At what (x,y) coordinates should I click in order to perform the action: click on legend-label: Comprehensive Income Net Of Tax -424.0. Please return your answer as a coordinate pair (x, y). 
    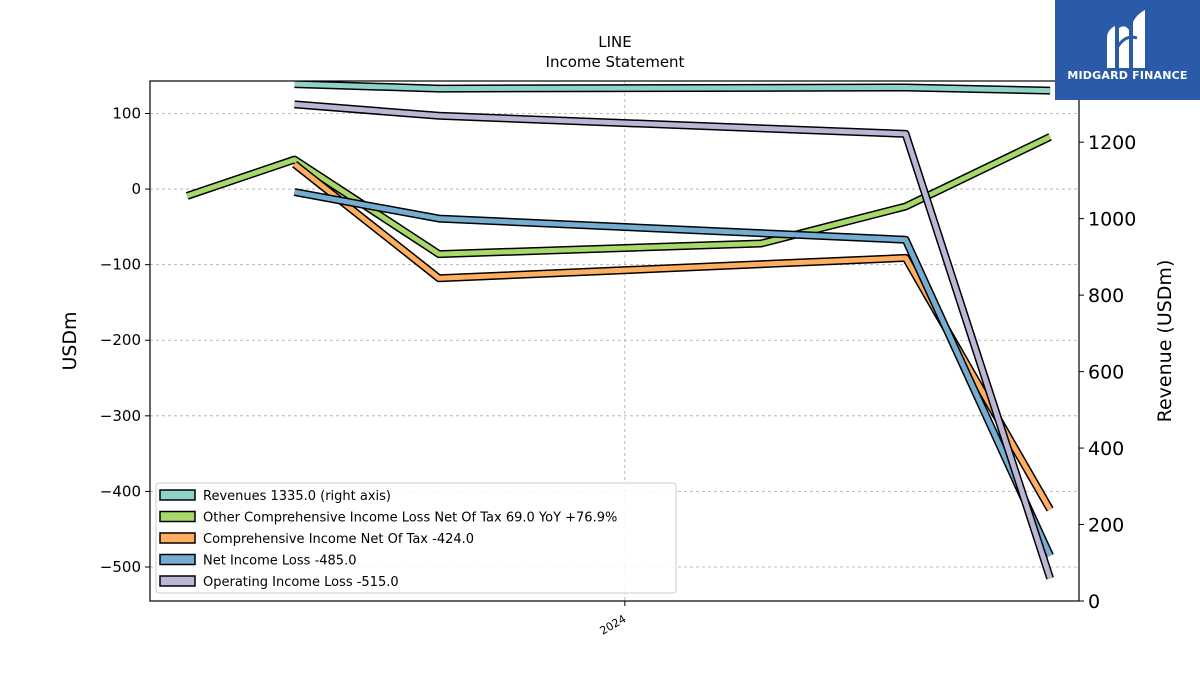
    Looking at the image, I should click on (338, 539).